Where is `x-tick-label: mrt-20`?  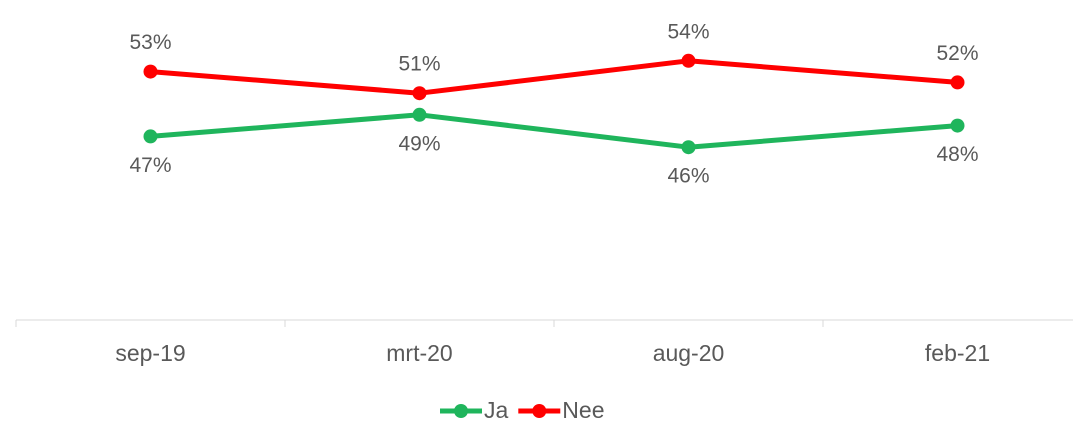 x-tick-label: mrt-20 is located at coordinates (419, 353).